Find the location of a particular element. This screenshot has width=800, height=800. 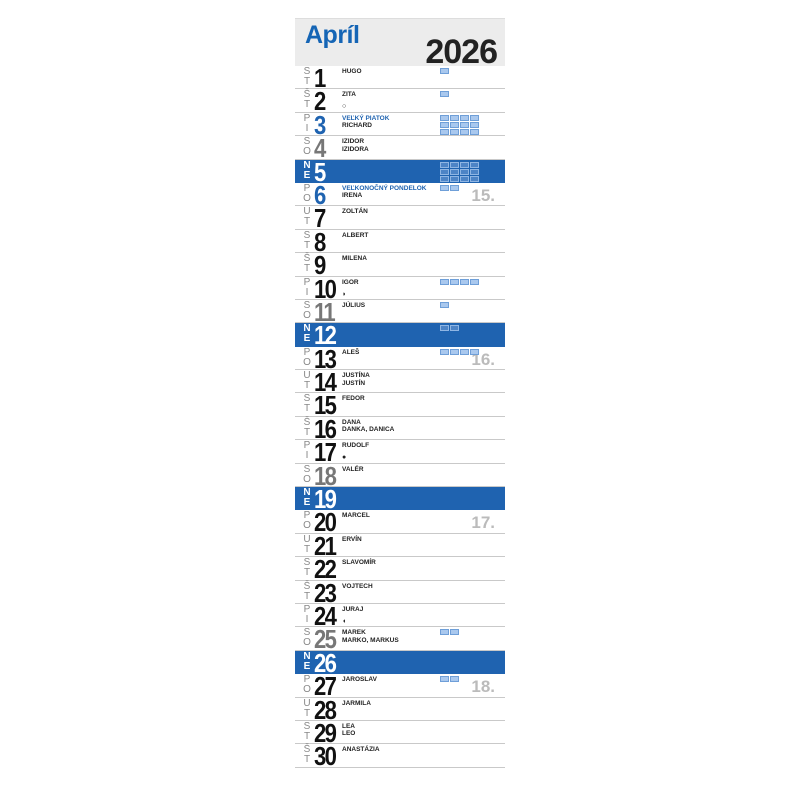

moon-phase-icon: ◗ is located at coordinates (344, 294).